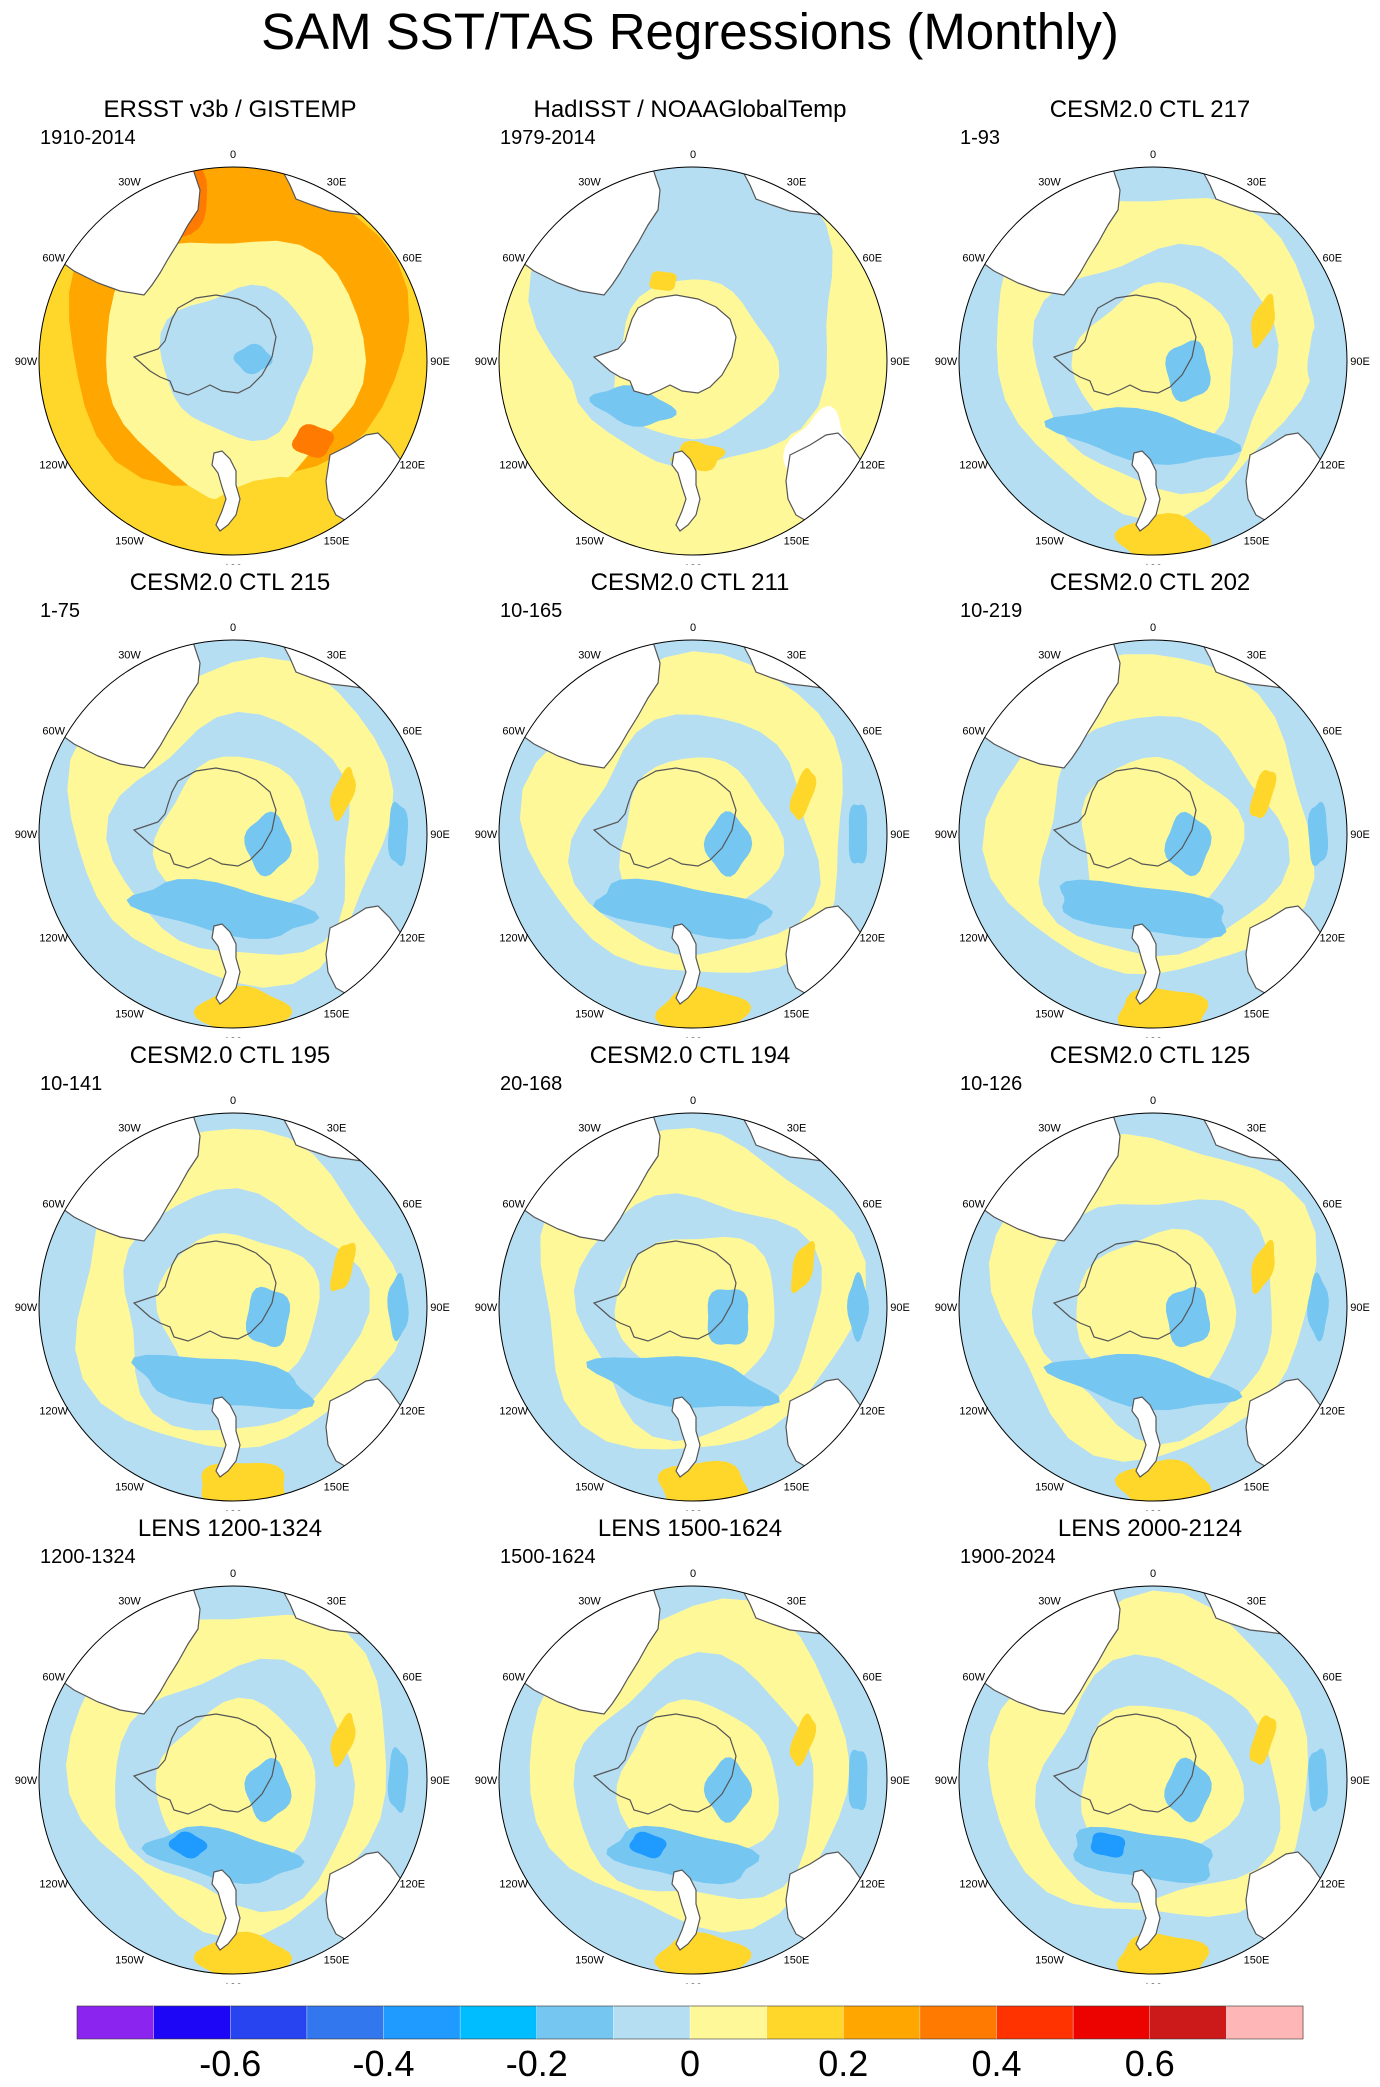 The height and width of the screenshot is (2087, 1380). Describe the element at coordinates (1150, 1055) in the screenshot. I see `panel-title: CESM2.0 CTL 125` at that location.